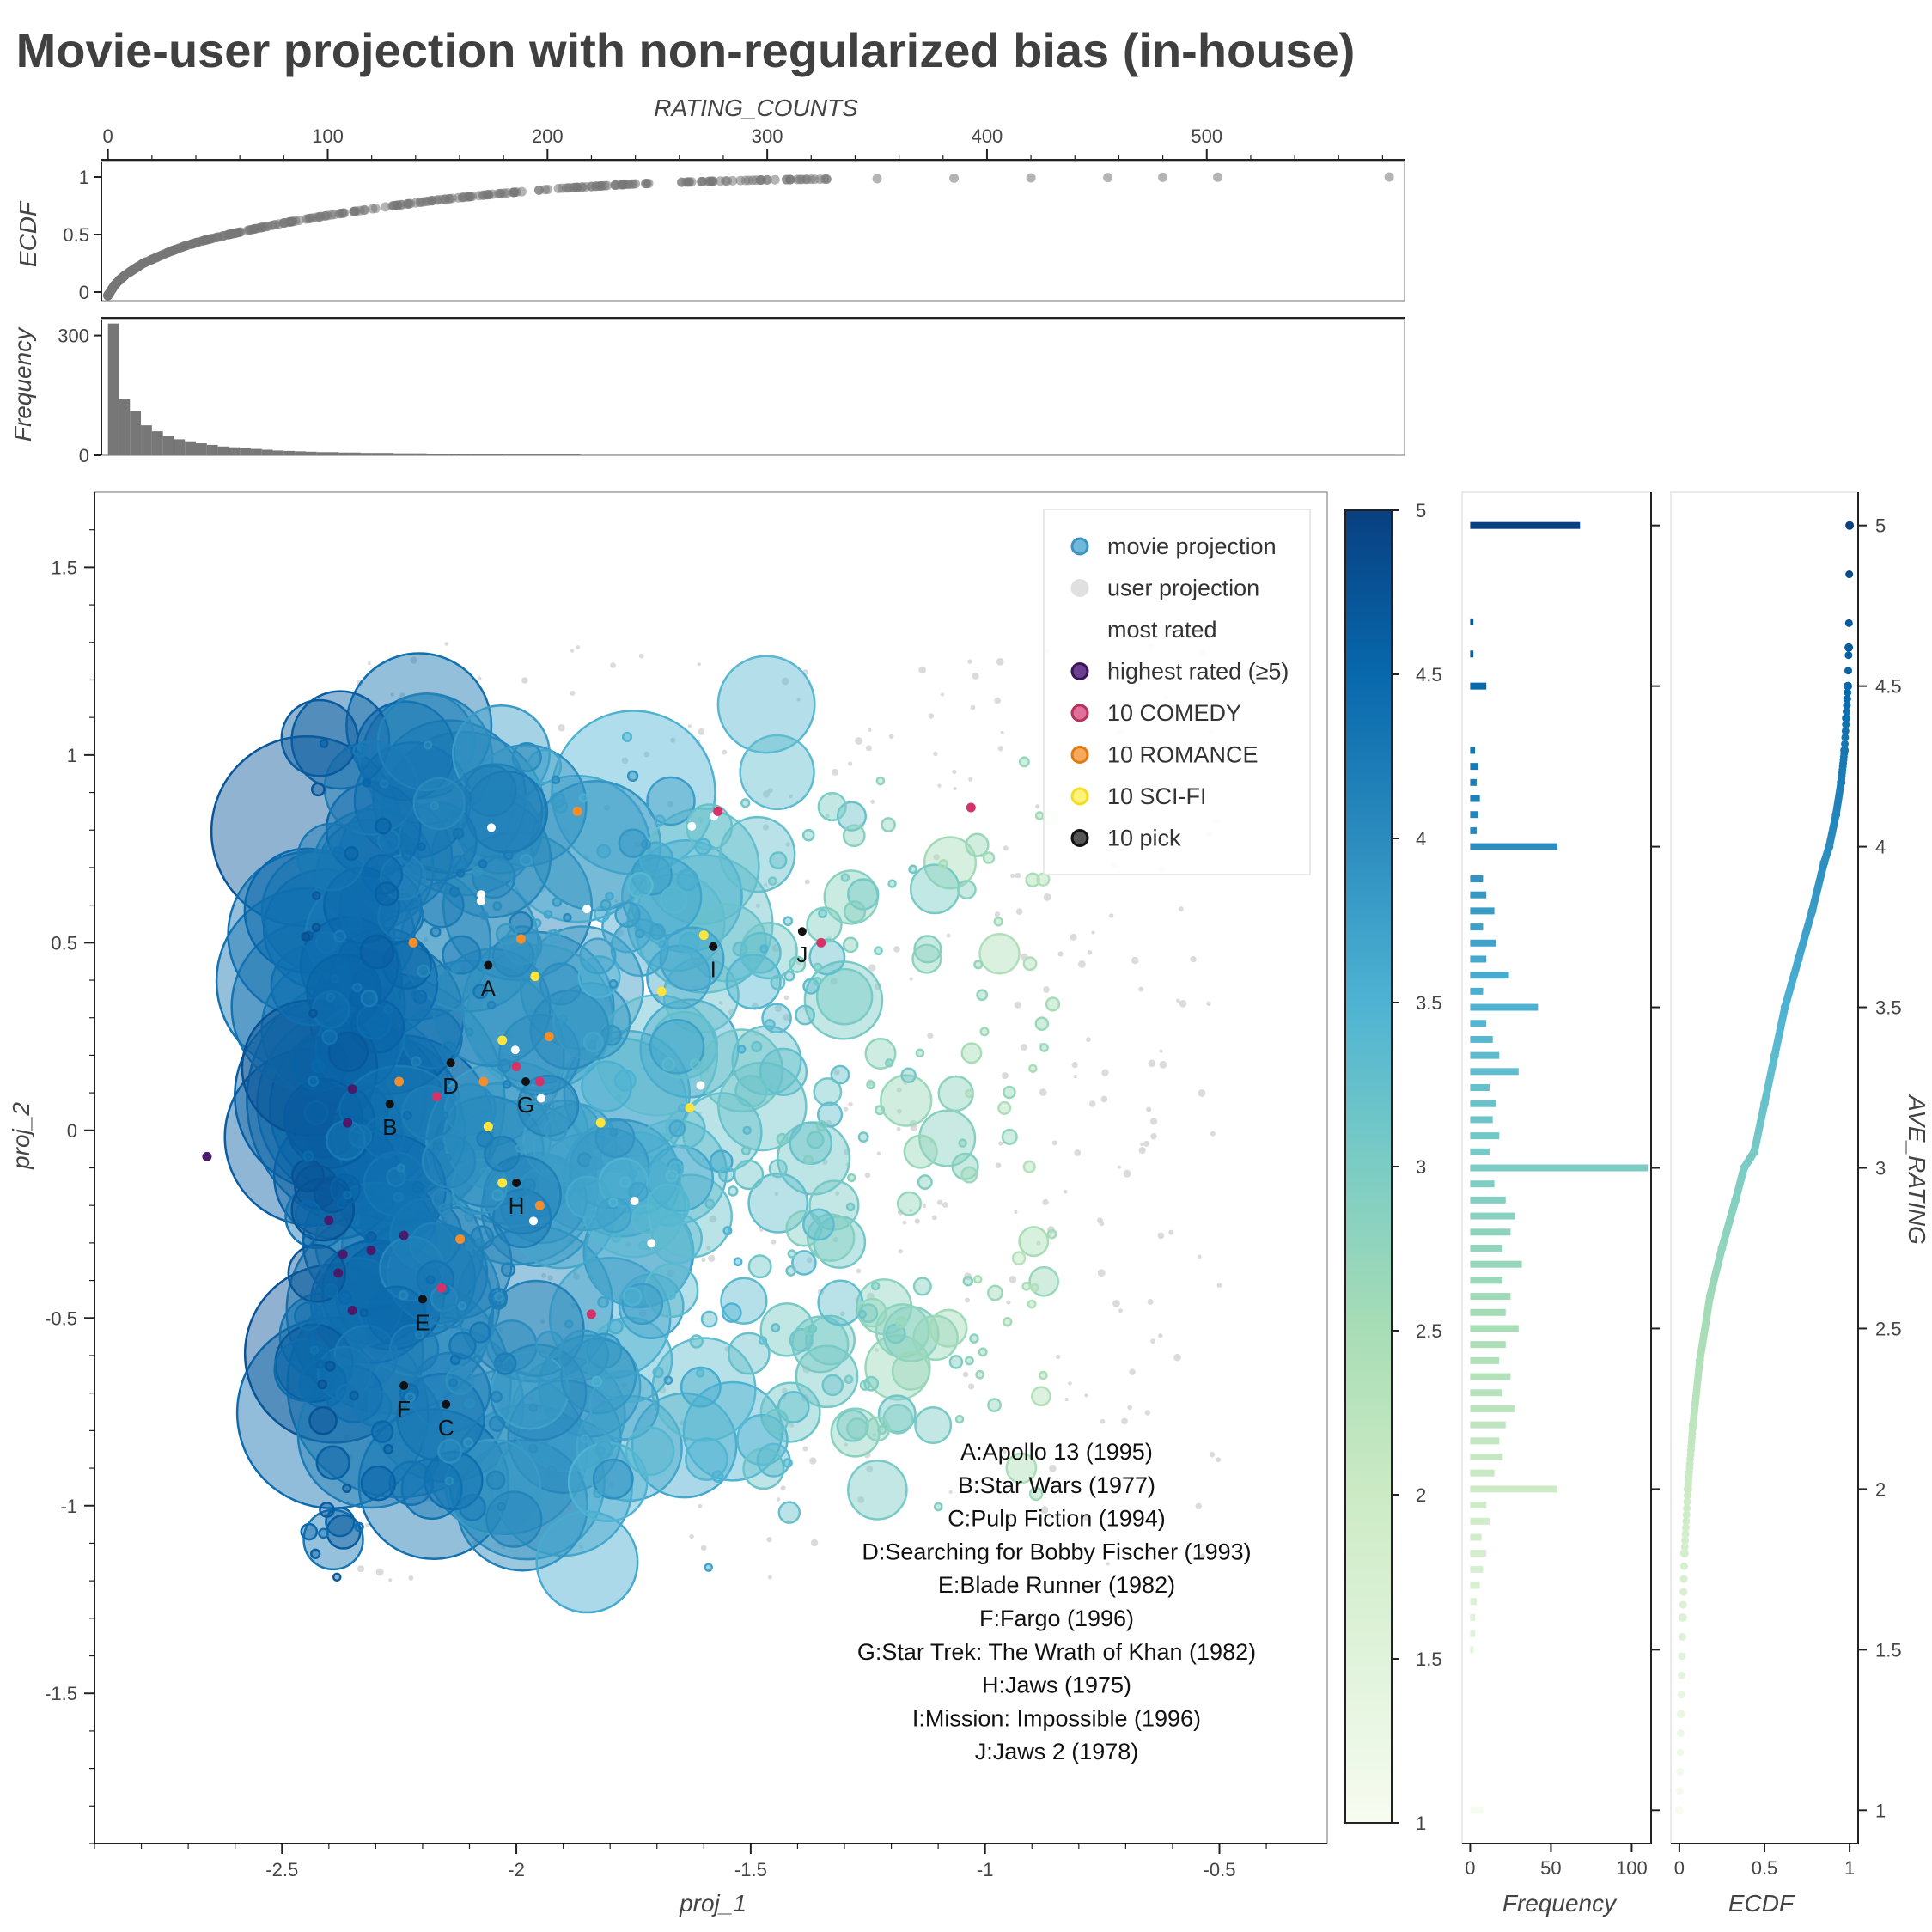  What do you see at coordinates (422, 1322) in the screenshot?
I see `pick-letter: E` at bounding box center [422, 1322].